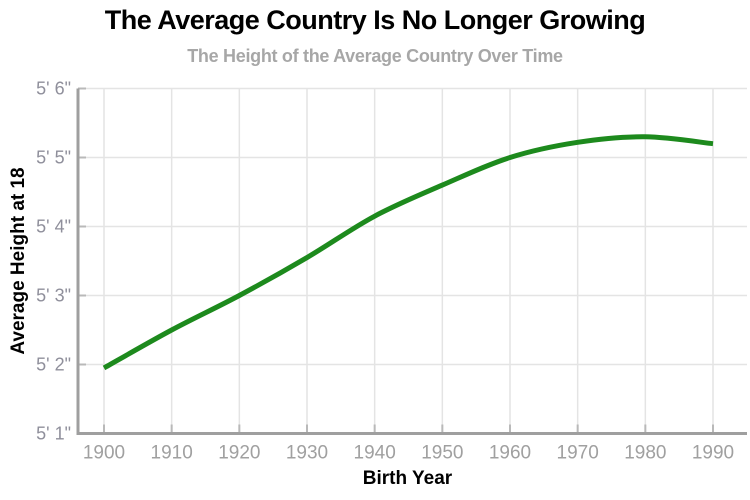 This screenshot has width=750, height=500. I want to click on x-tick-label: 1980, so click(645, 453).